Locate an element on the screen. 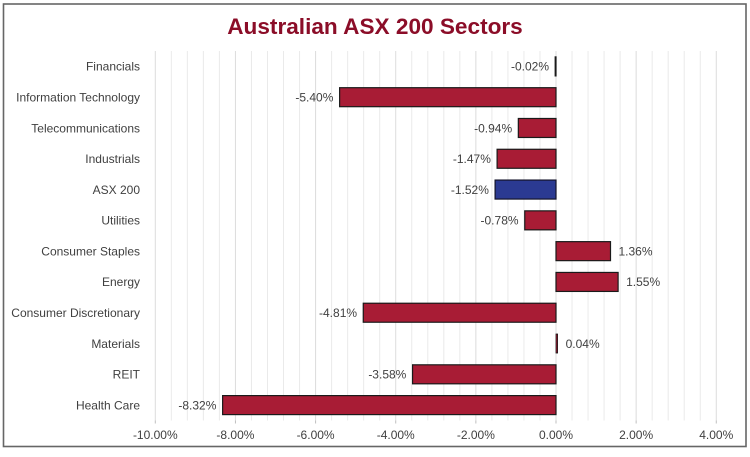 This screenshot has width=750, height=457. svg-text: 1.36% is located at coordinates (636, 251).